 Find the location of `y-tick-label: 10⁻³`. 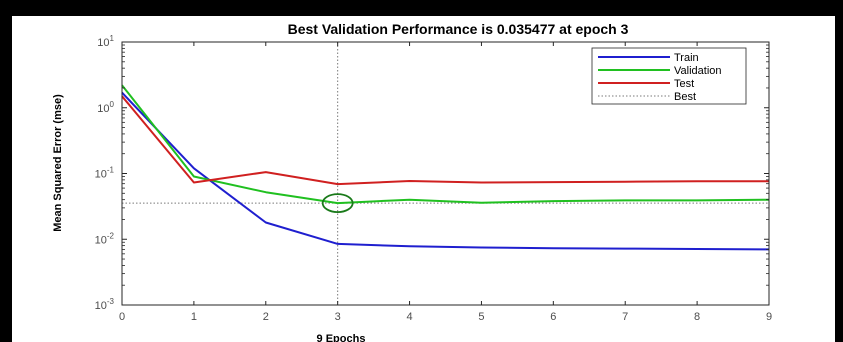

y-tick-label: 10⁻³ is located at coordinates (105, 304).